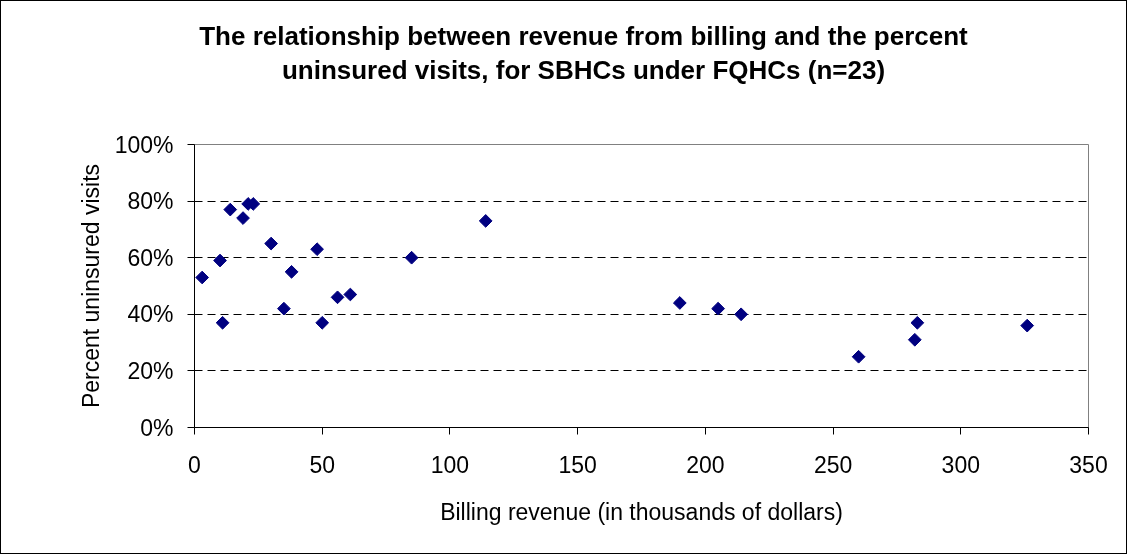 This screenshot has width=1127, height=554. I want to click on x-tick-label: 0, so click(194, 464).